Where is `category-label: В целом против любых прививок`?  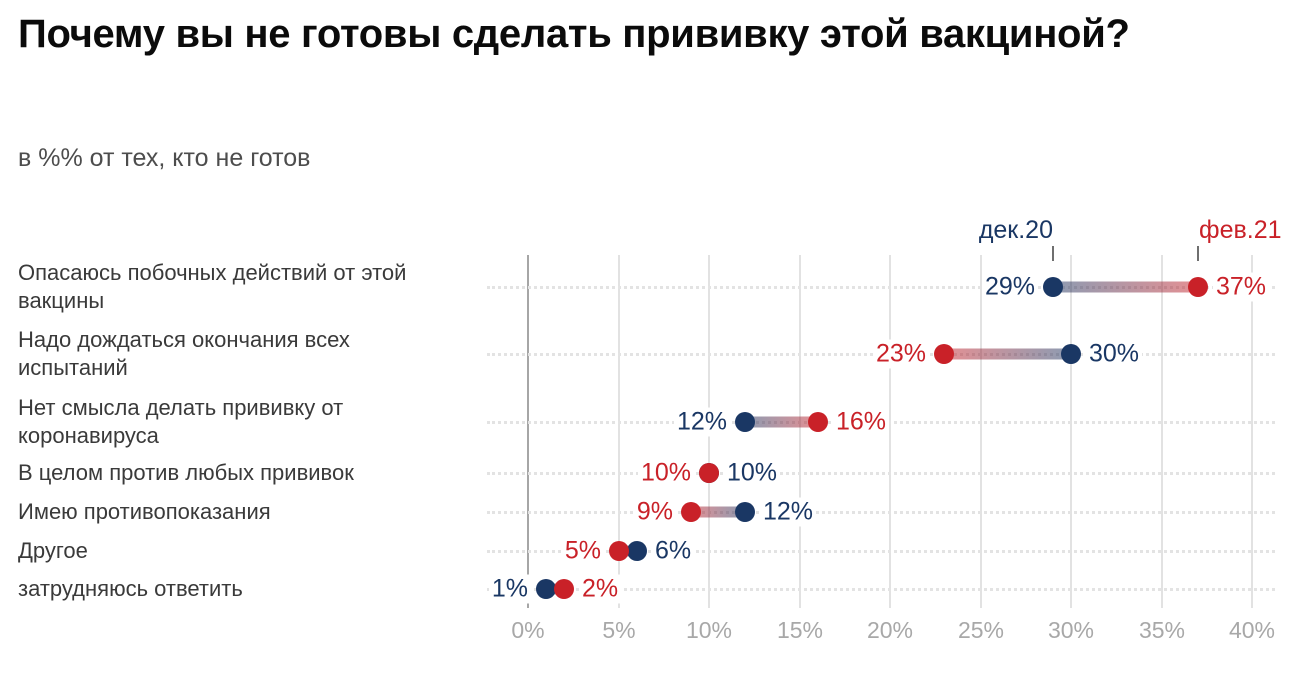
category-label: В целом против любых прививок is located at coordinates (186, 472).